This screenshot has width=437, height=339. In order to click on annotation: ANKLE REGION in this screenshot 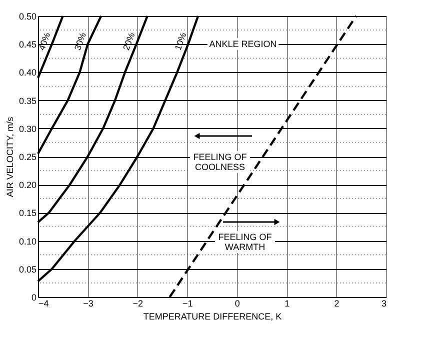, I will do `click(243, 44)`.